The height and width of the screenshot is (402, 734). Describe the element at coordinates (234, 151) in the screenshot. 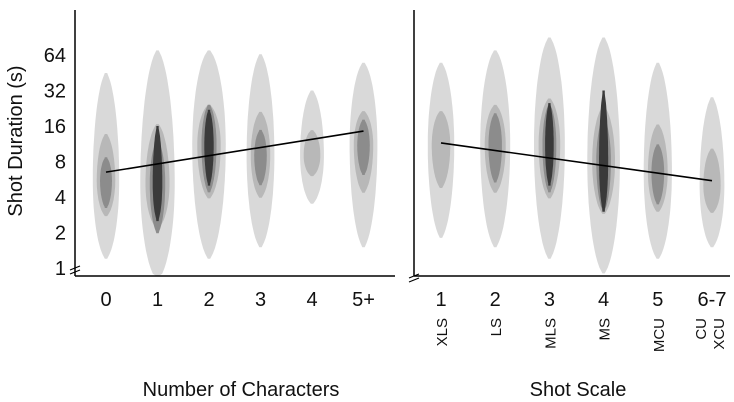

I see `left-trend-line` at that location.